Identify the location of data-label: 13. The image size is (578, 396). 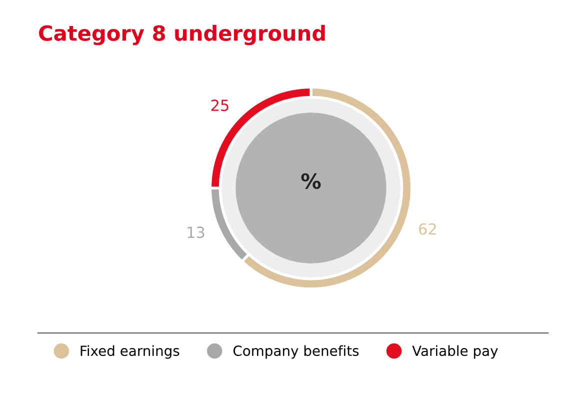
(196, 232).